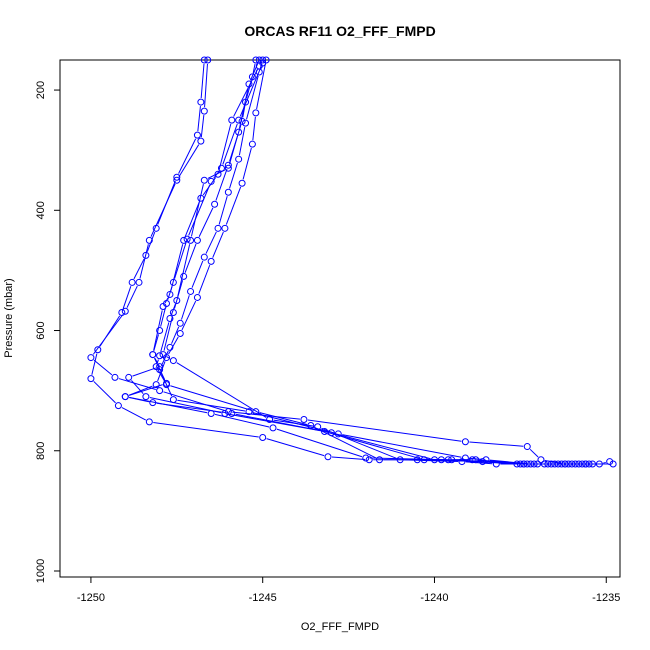 The image size is (650, 650). I want to click on y-tick-label: 800, so click(41, 451).